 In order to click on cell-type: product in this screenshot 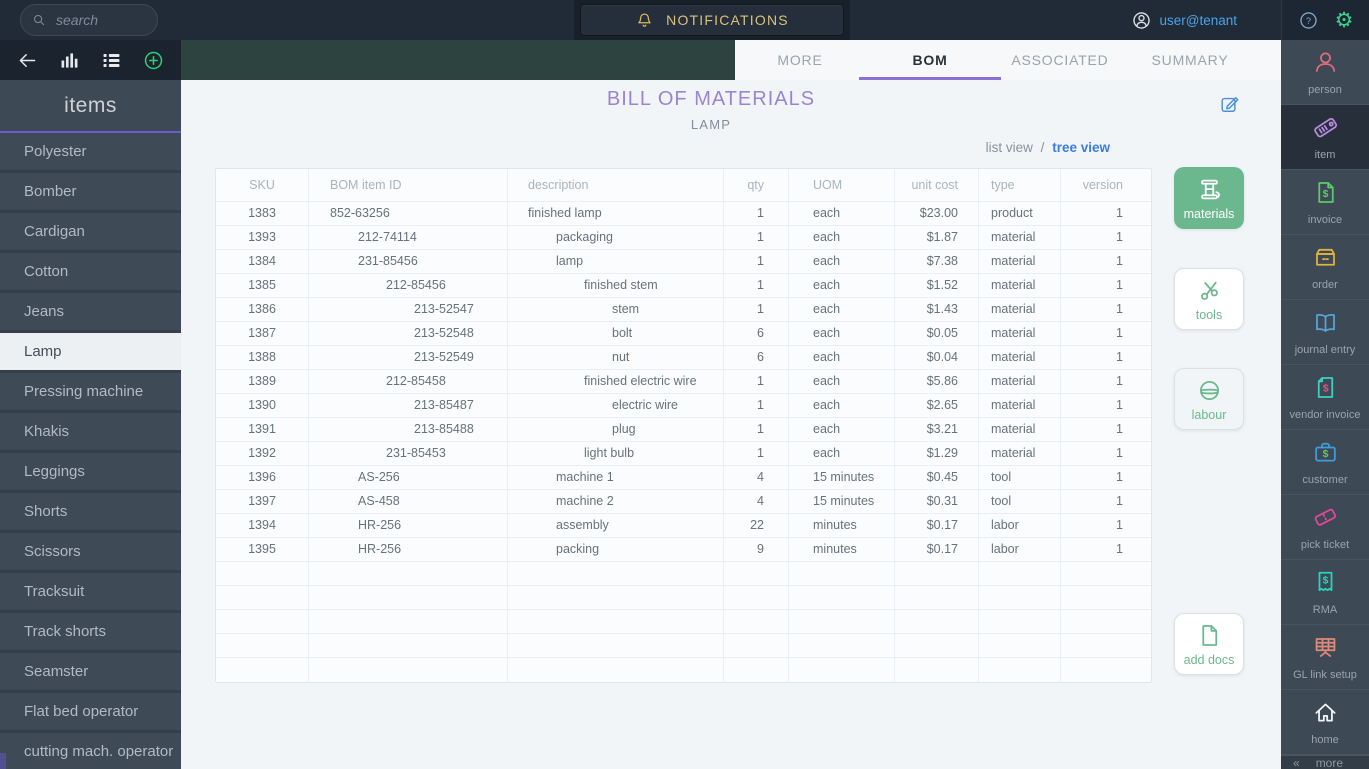, I will do `click(1020, 214)`.